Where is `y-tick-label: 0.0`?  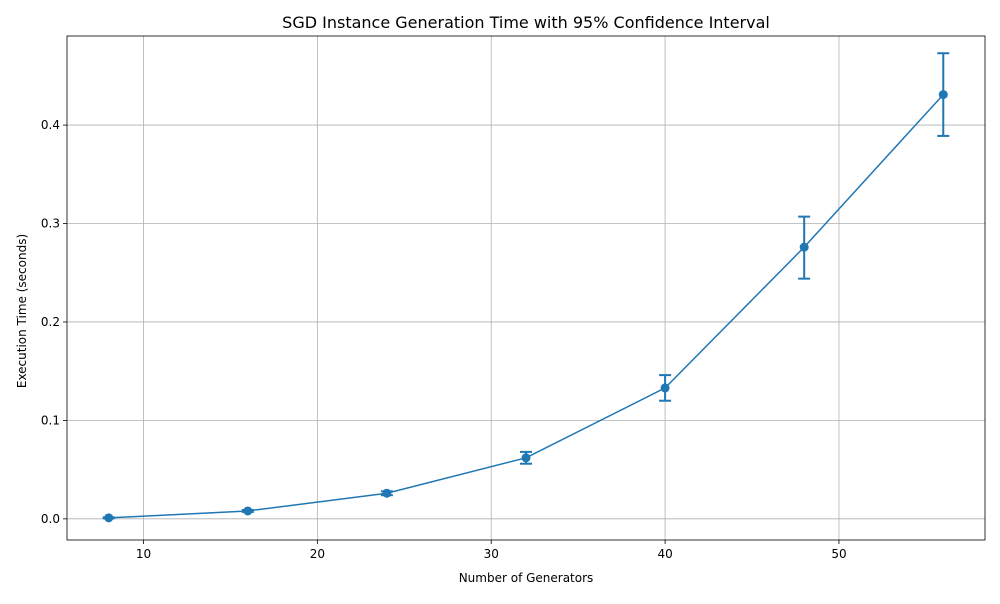 y-tick-label: 0.0 is located at coordinates (50, 519).